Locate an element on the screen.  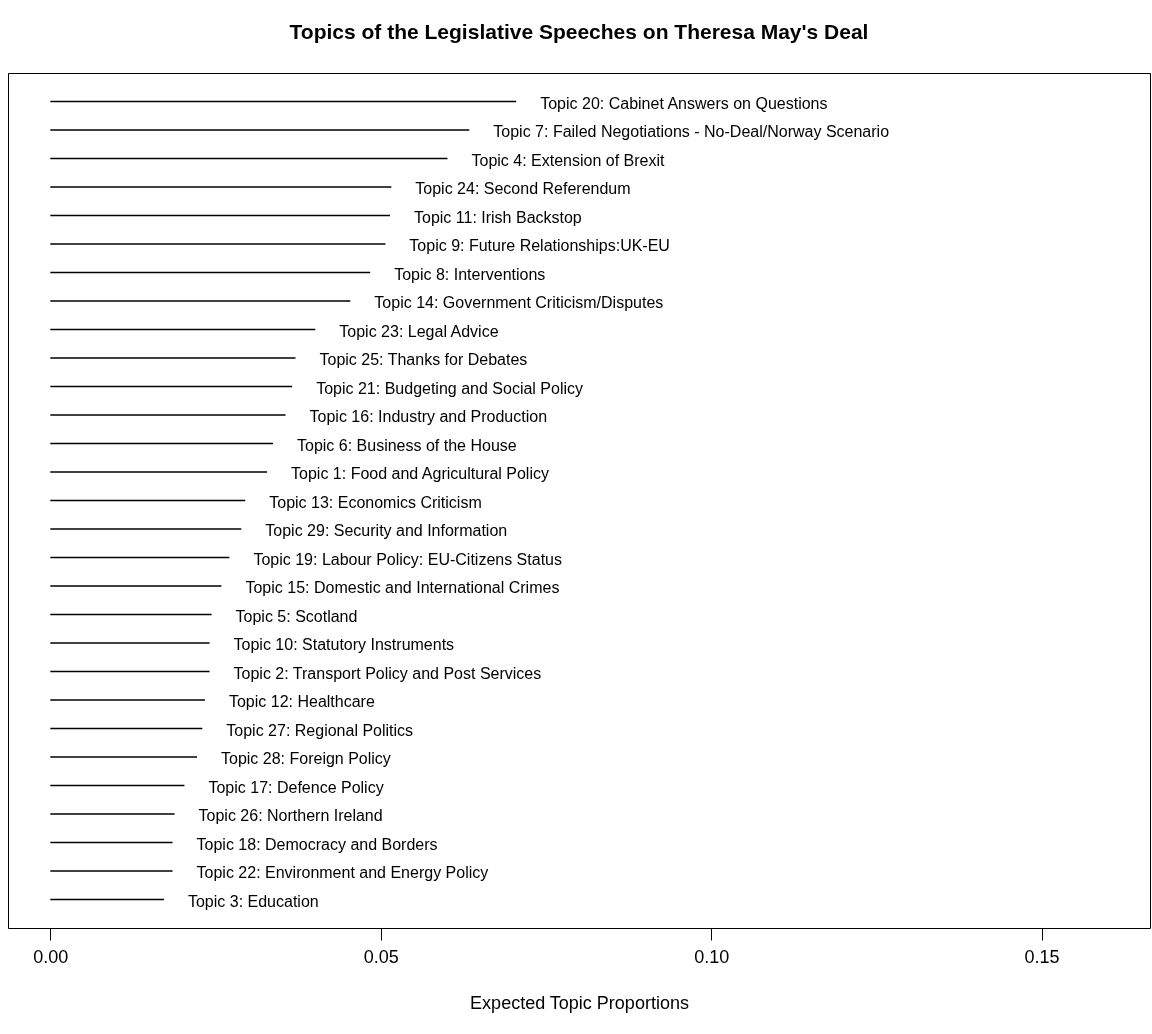
y-tick-label: Topic 28: Foreign Policy is located at coordinates (306, 758).